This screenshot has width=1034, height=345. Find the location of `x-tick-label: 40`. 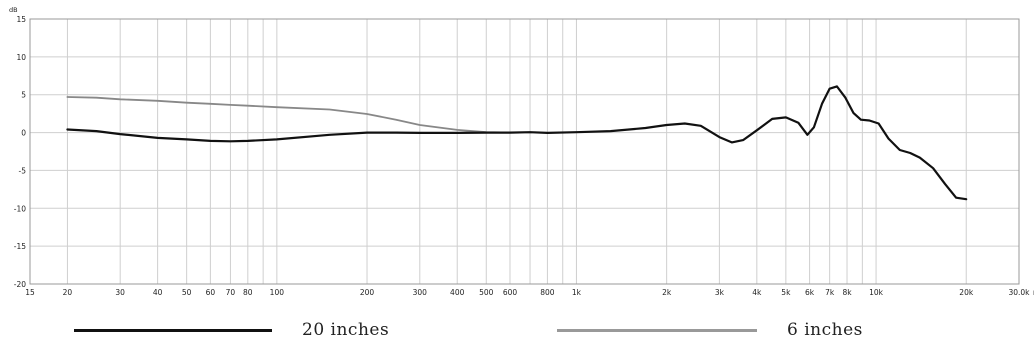

x-tick-label: 40 is located at coordinates (158, 292).